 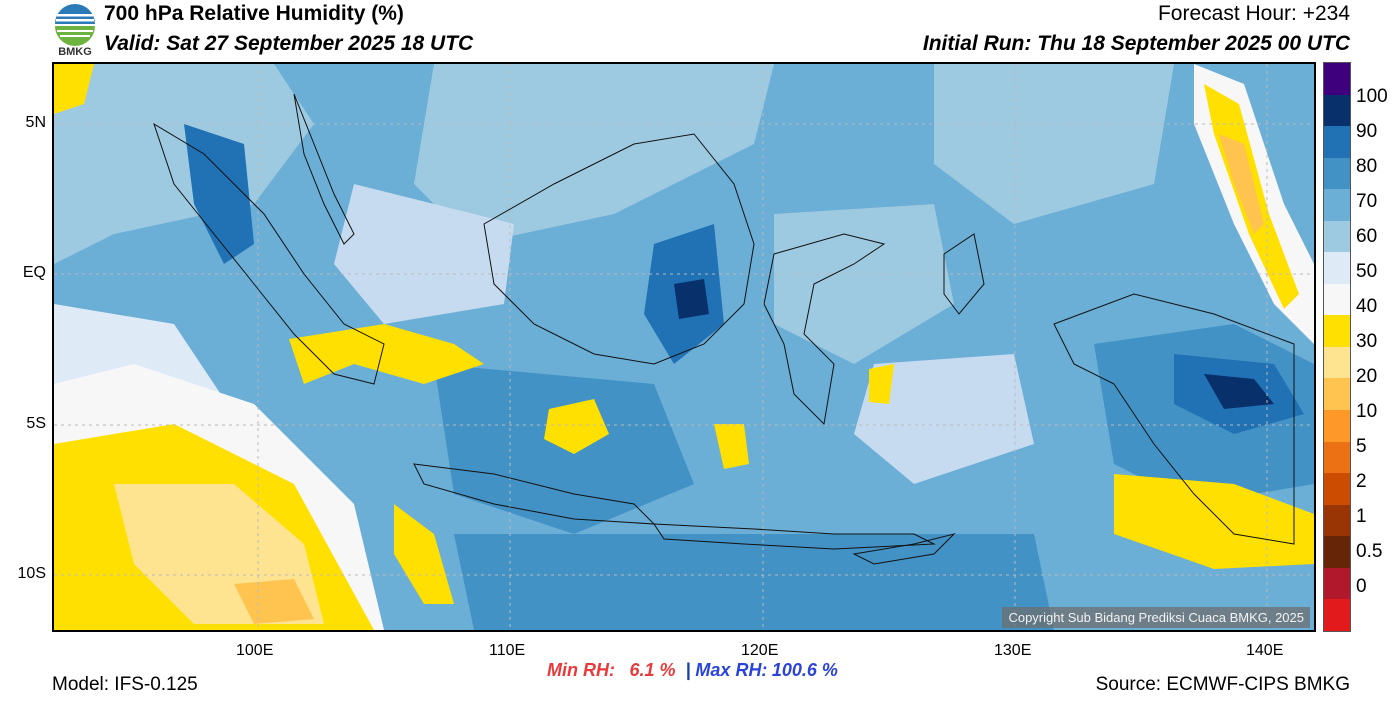 I want to click on bmkg-logo: BMKG, so click(x=75, y=31).